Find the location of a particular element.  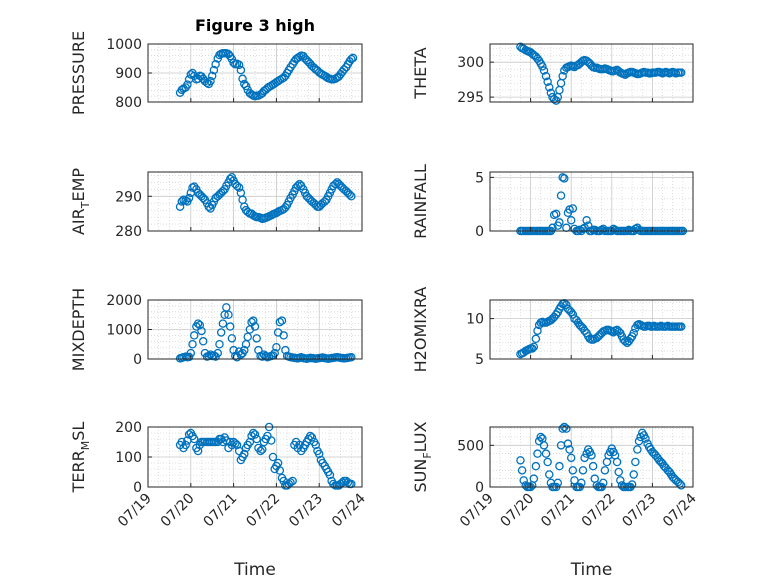

y-axis-label: PRESSURE is located at coordinates (78, 73).